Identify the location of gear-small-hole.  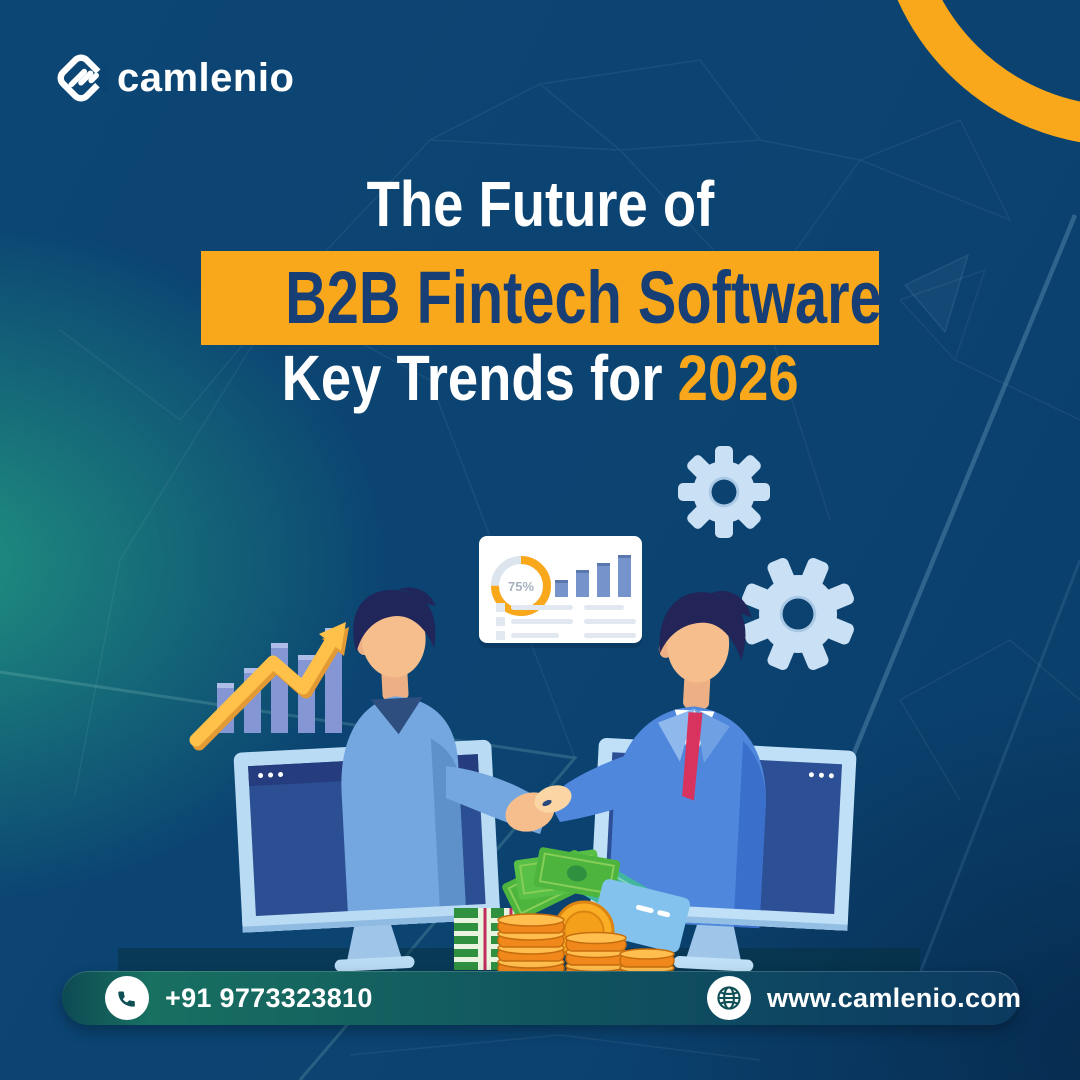
(724, 492).